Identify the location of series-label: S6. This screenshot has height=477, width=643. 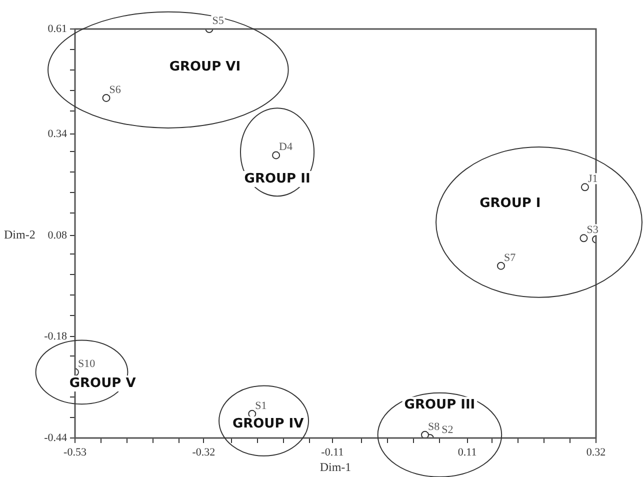
(115, 90).